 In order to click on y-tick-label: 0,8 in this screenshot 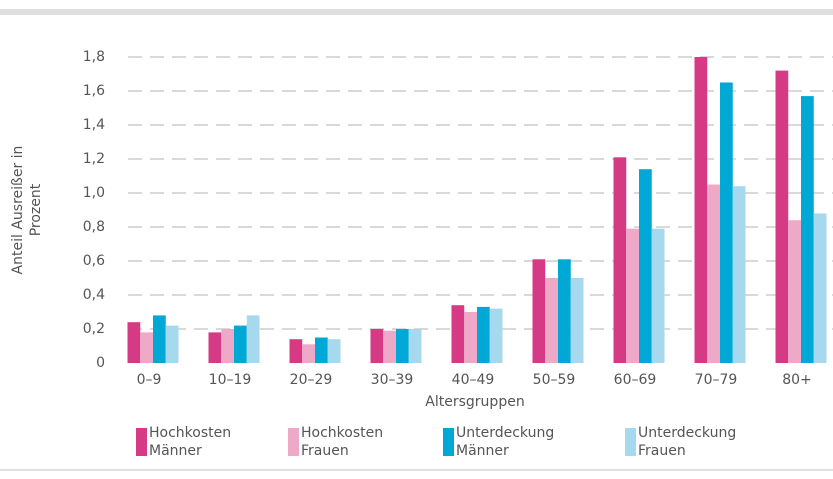, I will do `click(94, 227)`.